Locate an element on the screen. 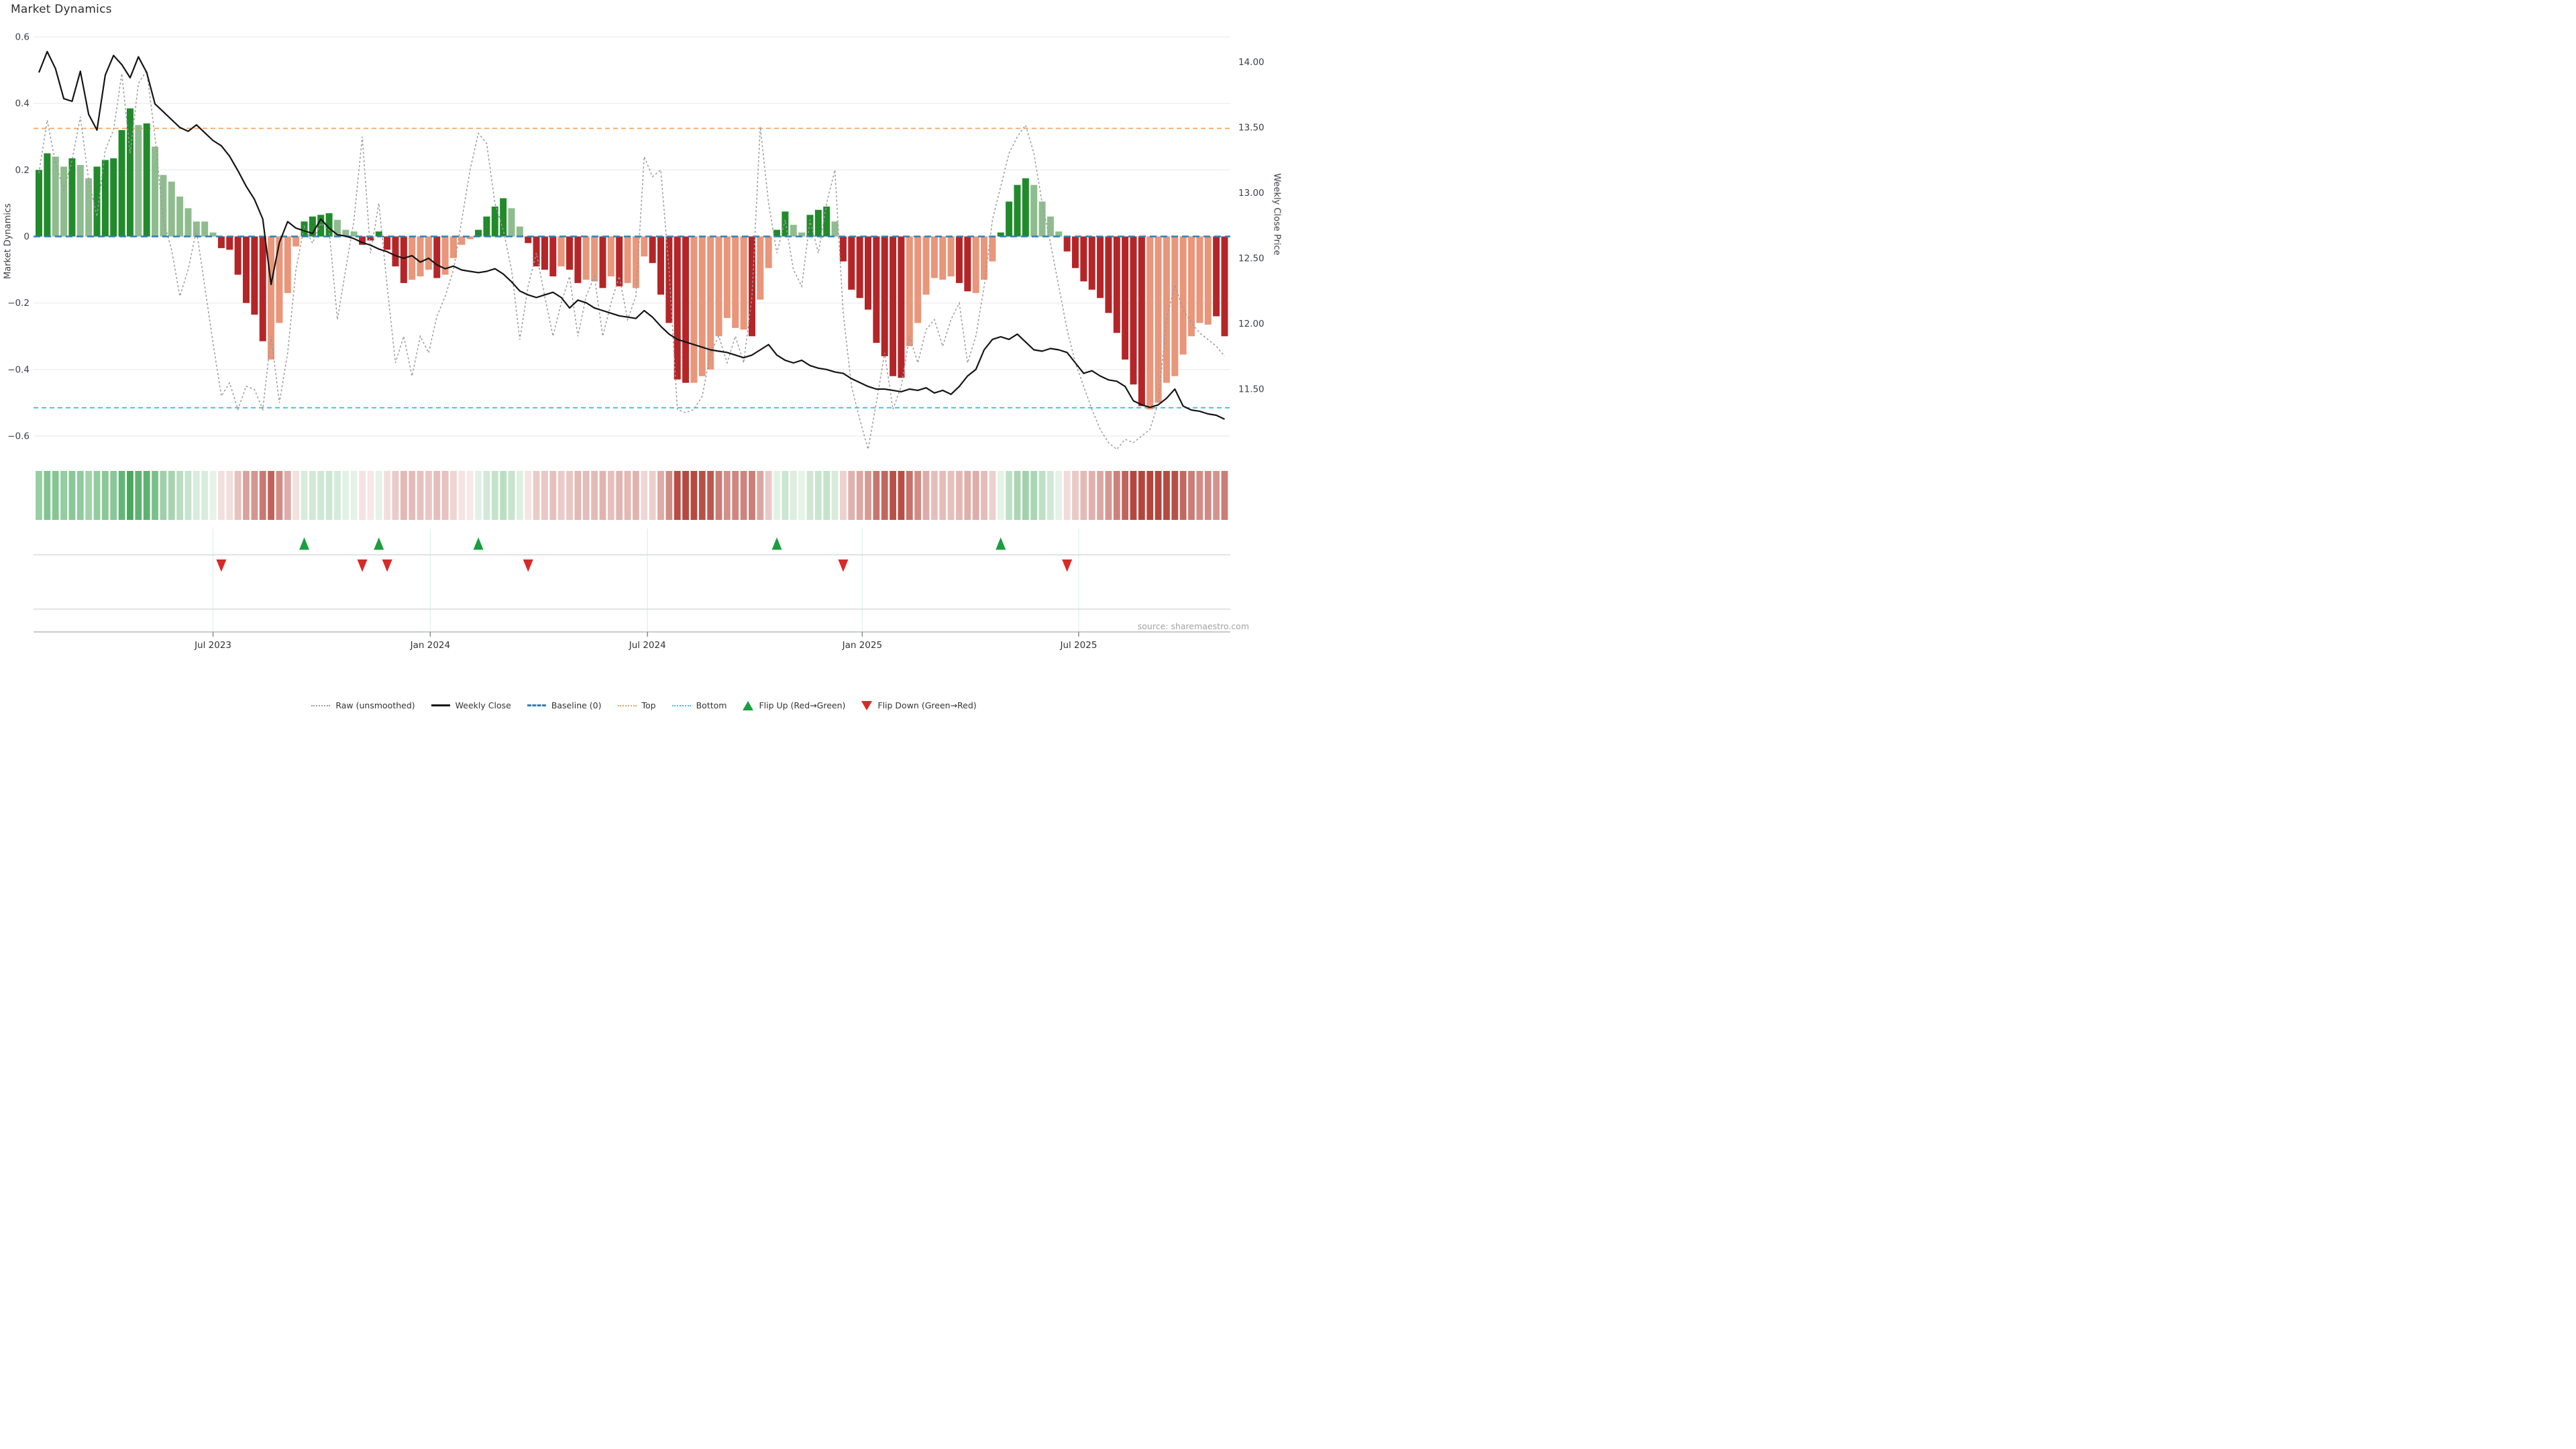 This screenshot has height=1449, width=2576. dynamics-bars is located at coordinates (632, 259).